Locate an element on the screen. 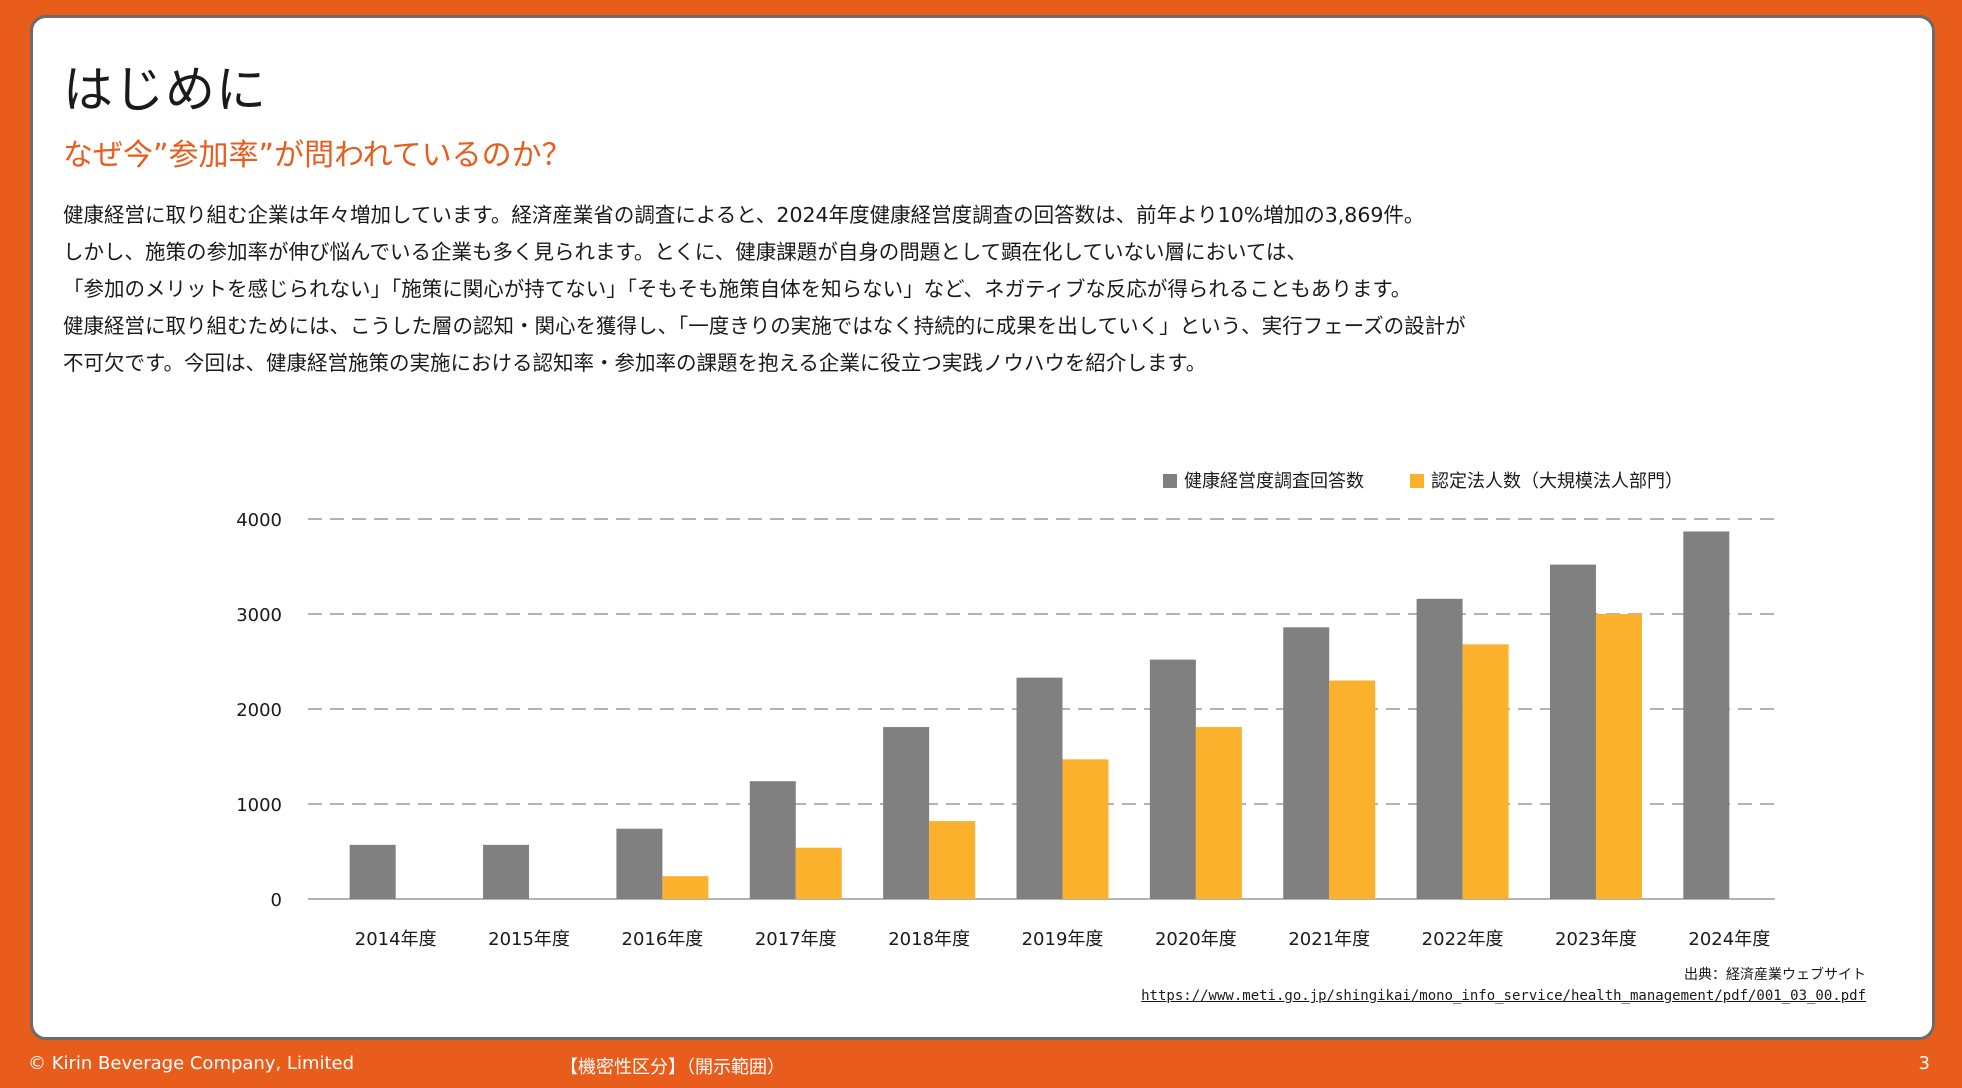  legend-label: 認定法人数（大規模法人部門） is located at coordinates (1557, 481).